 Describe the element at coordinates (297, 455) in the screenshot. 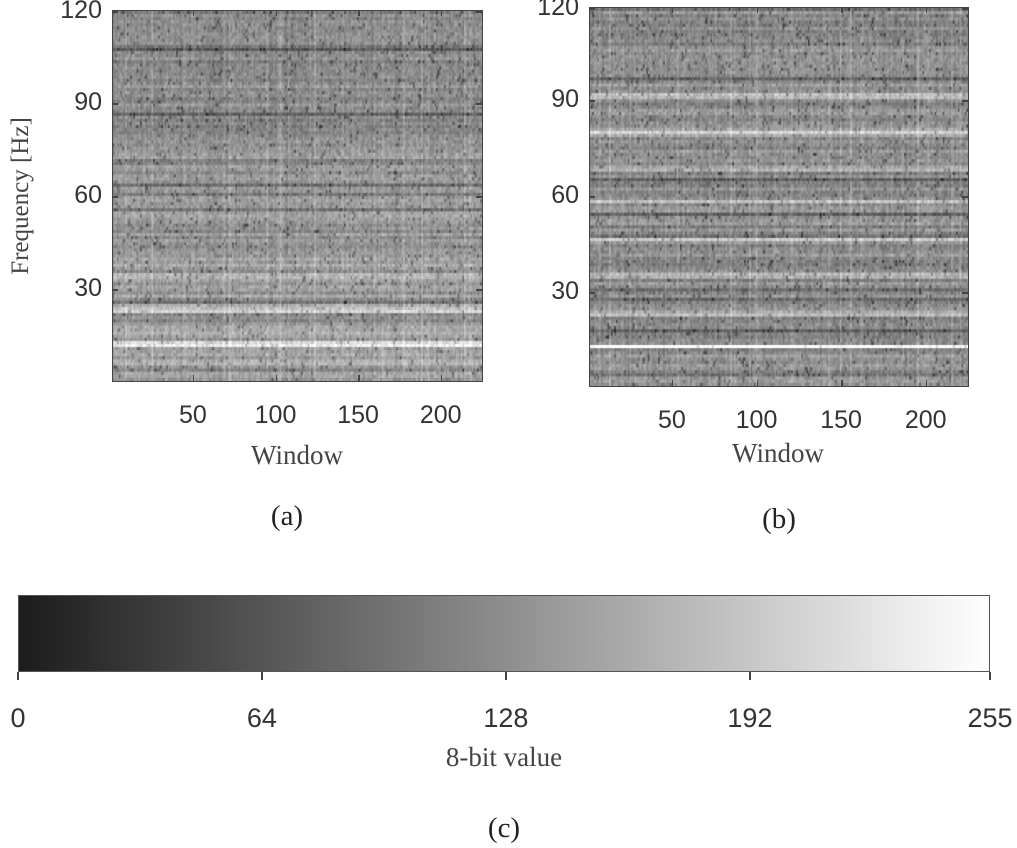

I see `x-axis-label-a: Window` at that location.